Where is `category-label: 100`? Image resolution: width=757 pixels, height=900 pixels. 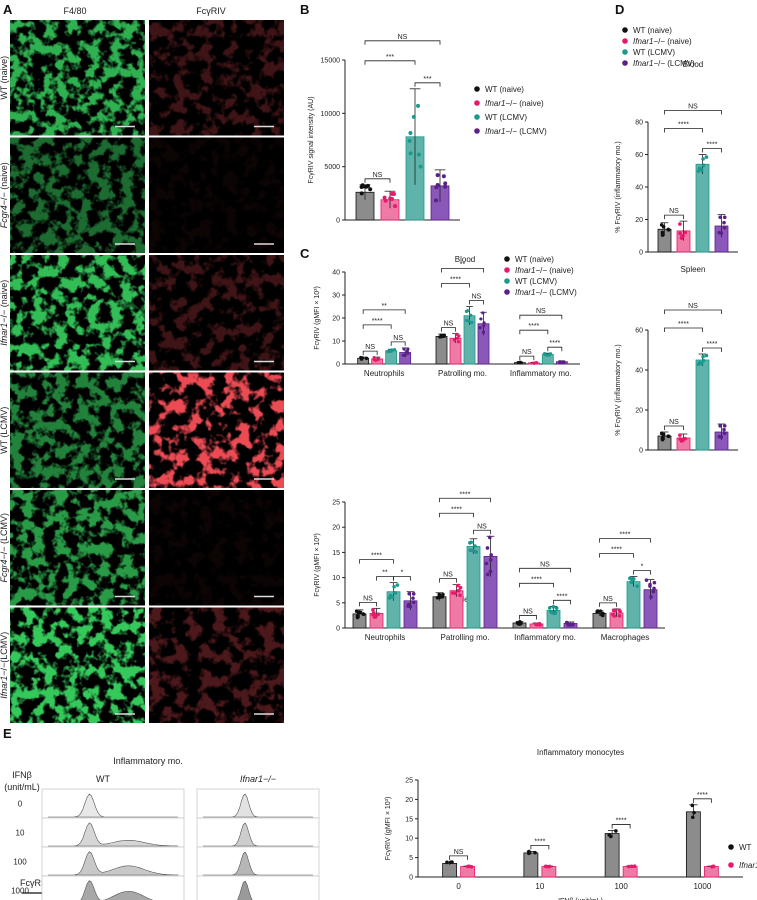
category-label: 100 is located at coordinates (621, 886).